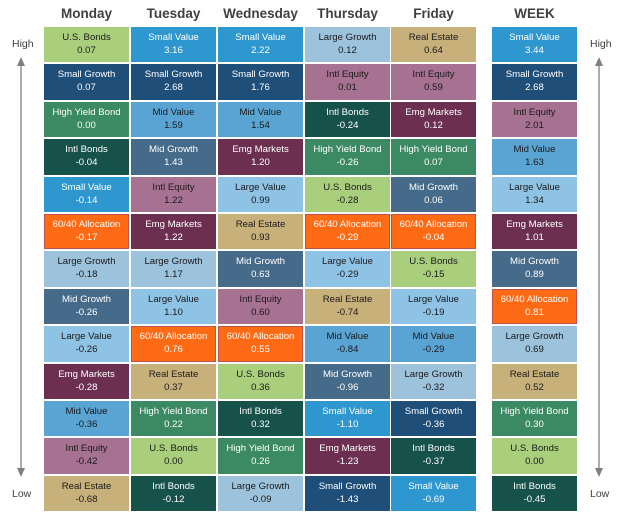 The width and height of the screenshot is (624, 514). I want to click on return-value: -0.68, so click(86, 499).